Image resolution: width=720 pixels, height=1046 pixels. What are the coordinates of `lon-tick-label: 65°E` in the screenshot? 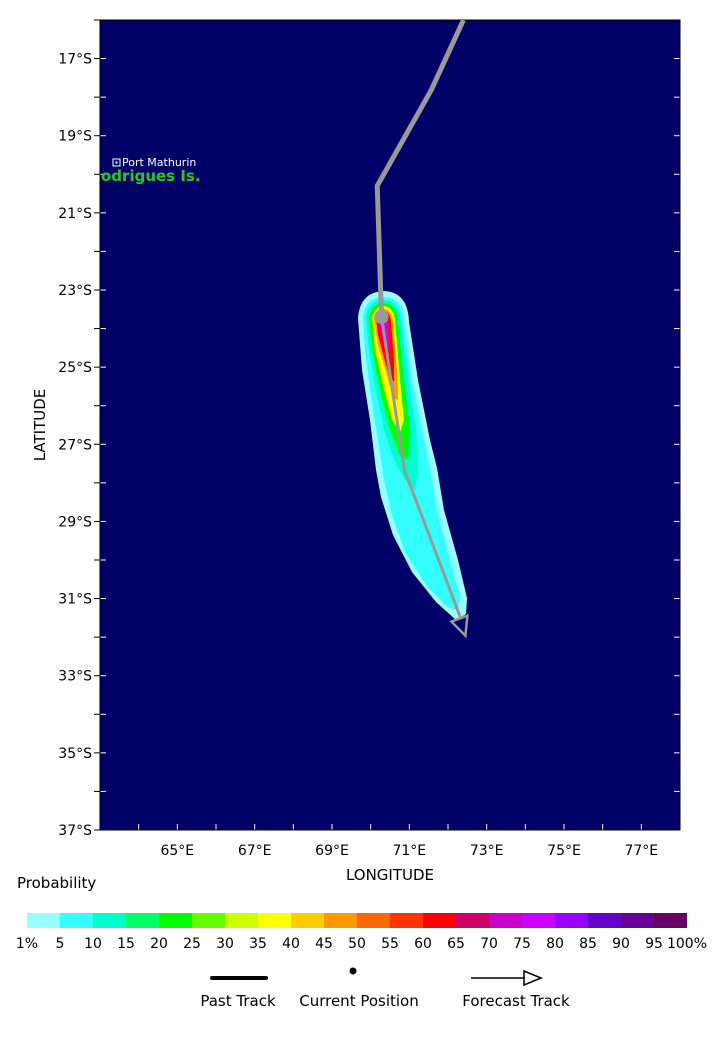 It's located at (177, 851).